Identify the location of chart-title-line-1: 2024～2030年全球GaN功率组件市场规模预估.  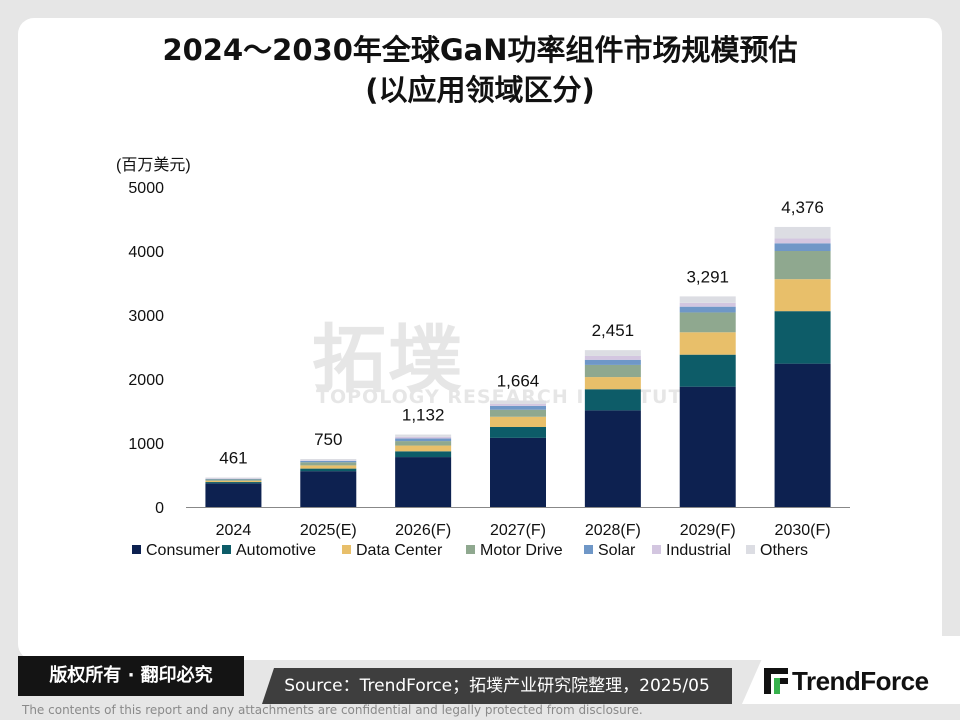
(480, 50).